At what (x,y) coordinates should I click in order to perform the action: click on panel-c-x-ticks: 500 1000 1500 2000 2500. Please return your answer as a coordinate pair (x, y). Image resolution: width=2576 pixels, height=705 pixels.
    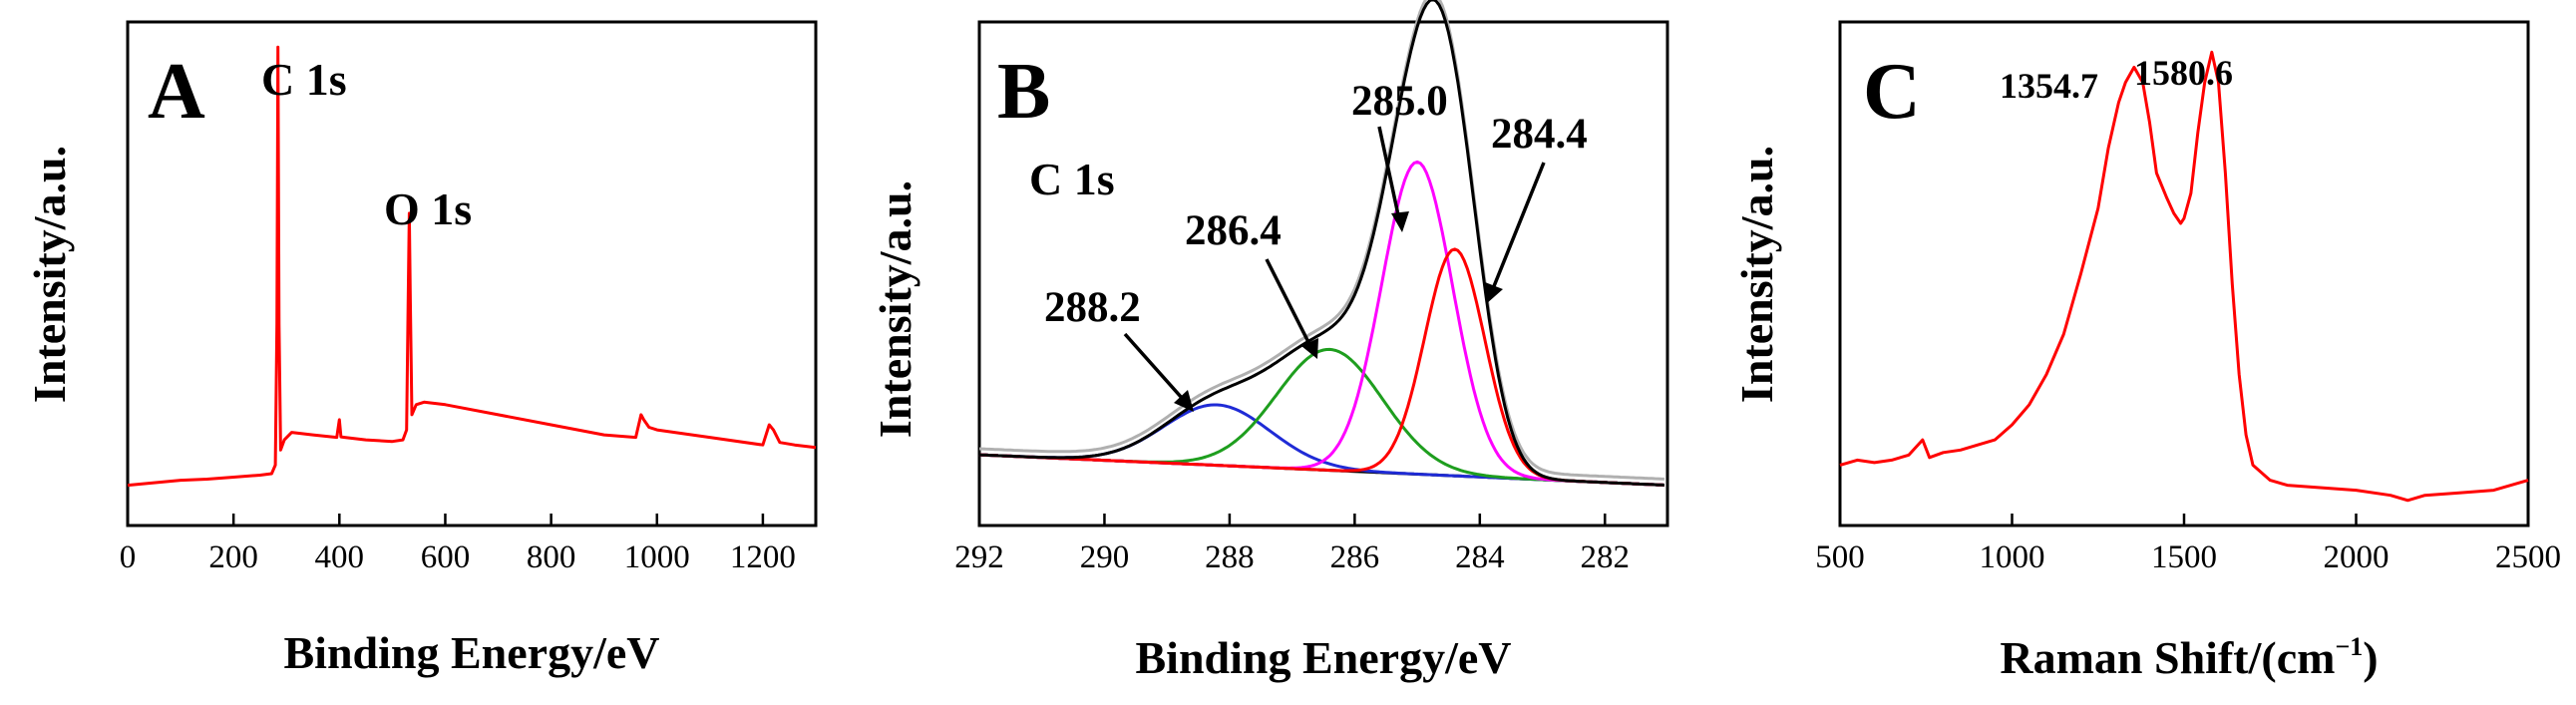
    Looking at the image, I should click on (2188, 544).